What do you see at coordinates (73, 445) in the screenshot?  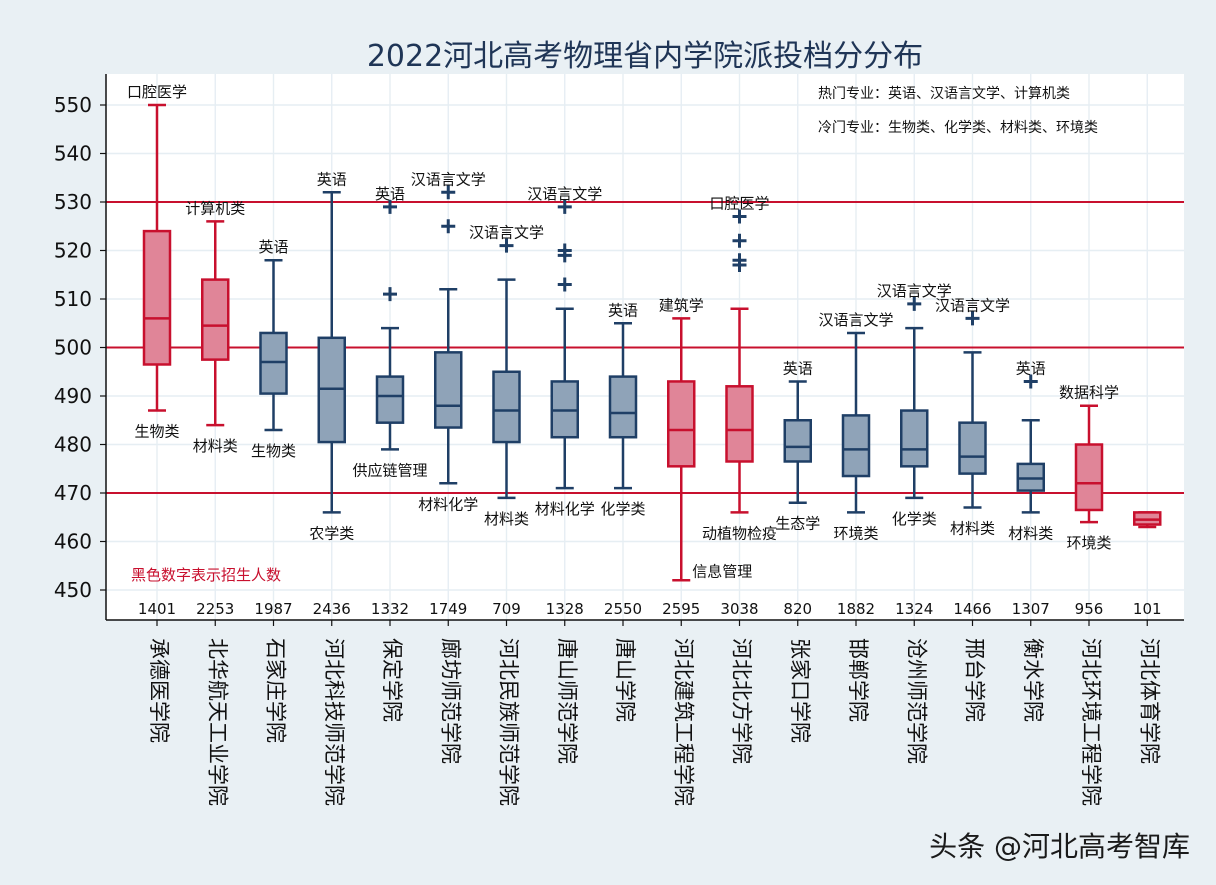 I see `y-tick-label-480: 480` at bounding box center [73, 445].